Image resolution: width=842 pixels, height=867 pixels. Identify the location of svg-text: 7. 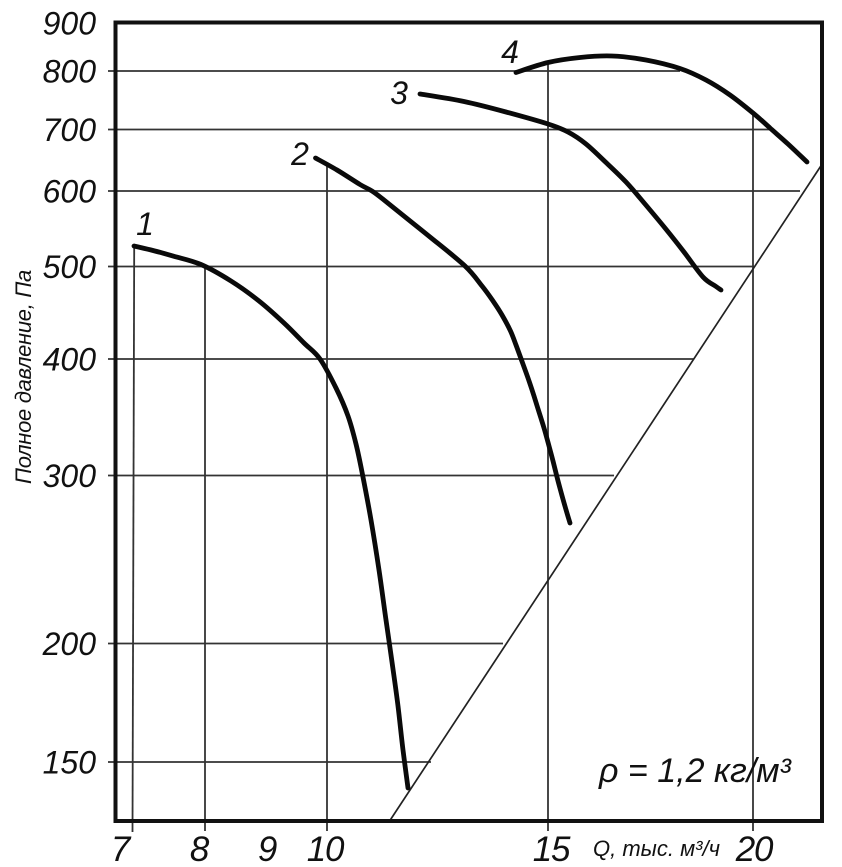
(121, 848).